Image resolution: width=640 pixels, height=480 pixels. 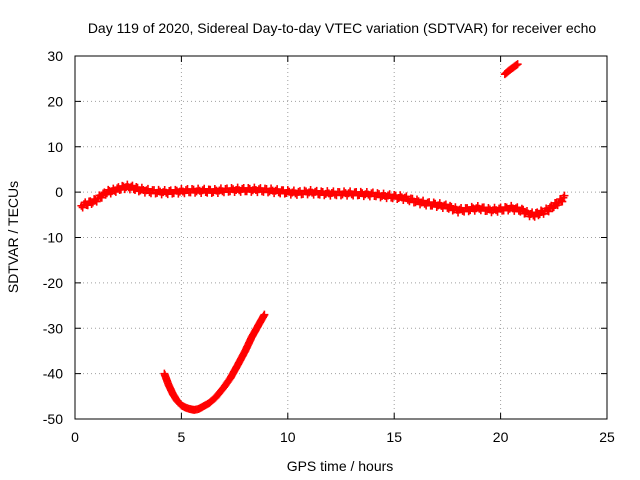 What do you see at coordinates (340, 466) in the screenshot?
I see `x-axis-label: GPS time / hours` at bounding box center [340, 466].